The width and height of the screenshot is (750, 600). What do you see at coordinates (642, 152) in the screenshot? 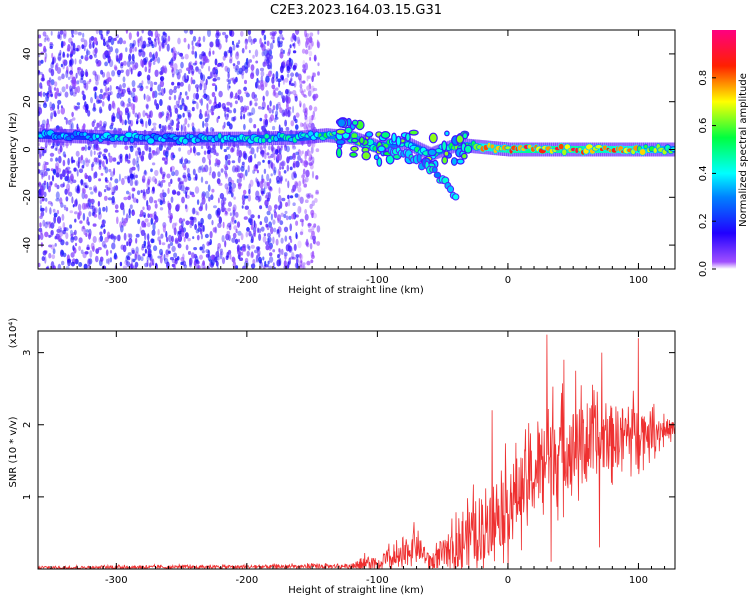
I see `heatmap-signal-cell` at bounding box center [642, 152].